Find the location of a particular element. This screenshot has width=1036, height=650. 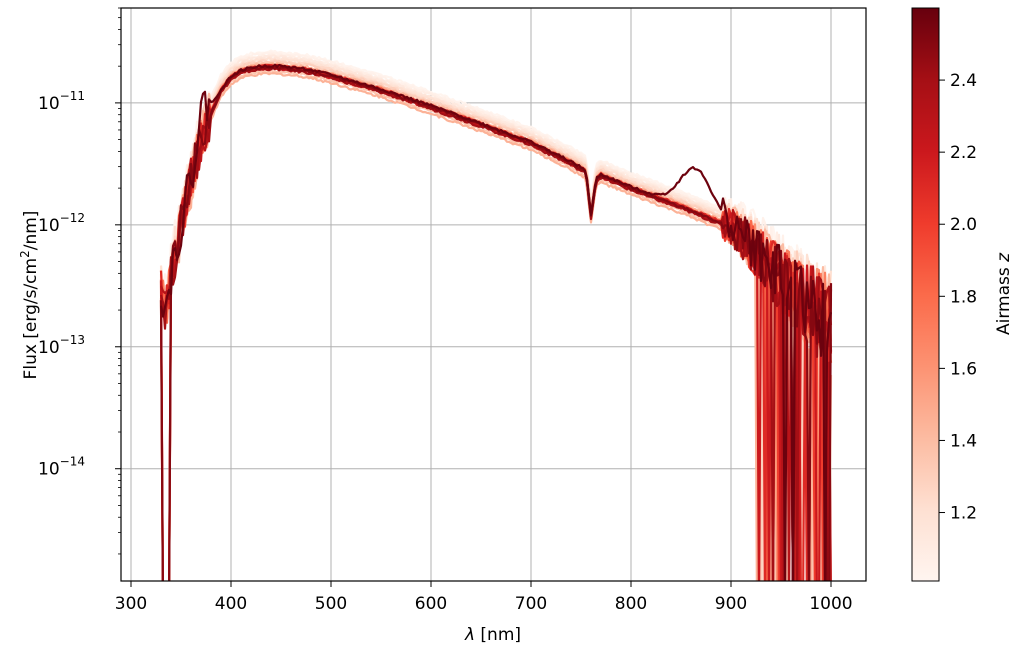

x-tick-label: 500 is located at coordinates (331, 604).